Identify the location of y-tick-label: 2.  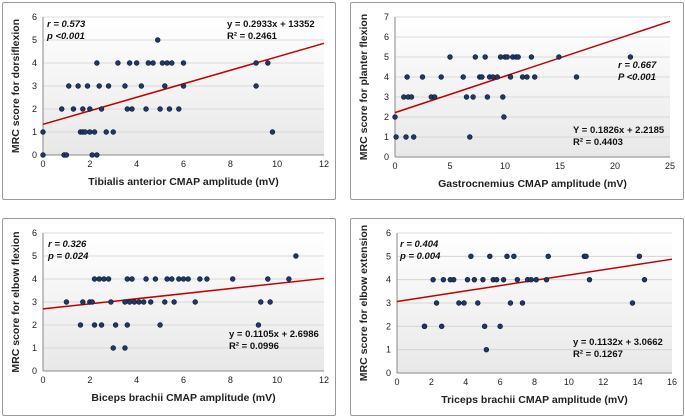
(34, 325).